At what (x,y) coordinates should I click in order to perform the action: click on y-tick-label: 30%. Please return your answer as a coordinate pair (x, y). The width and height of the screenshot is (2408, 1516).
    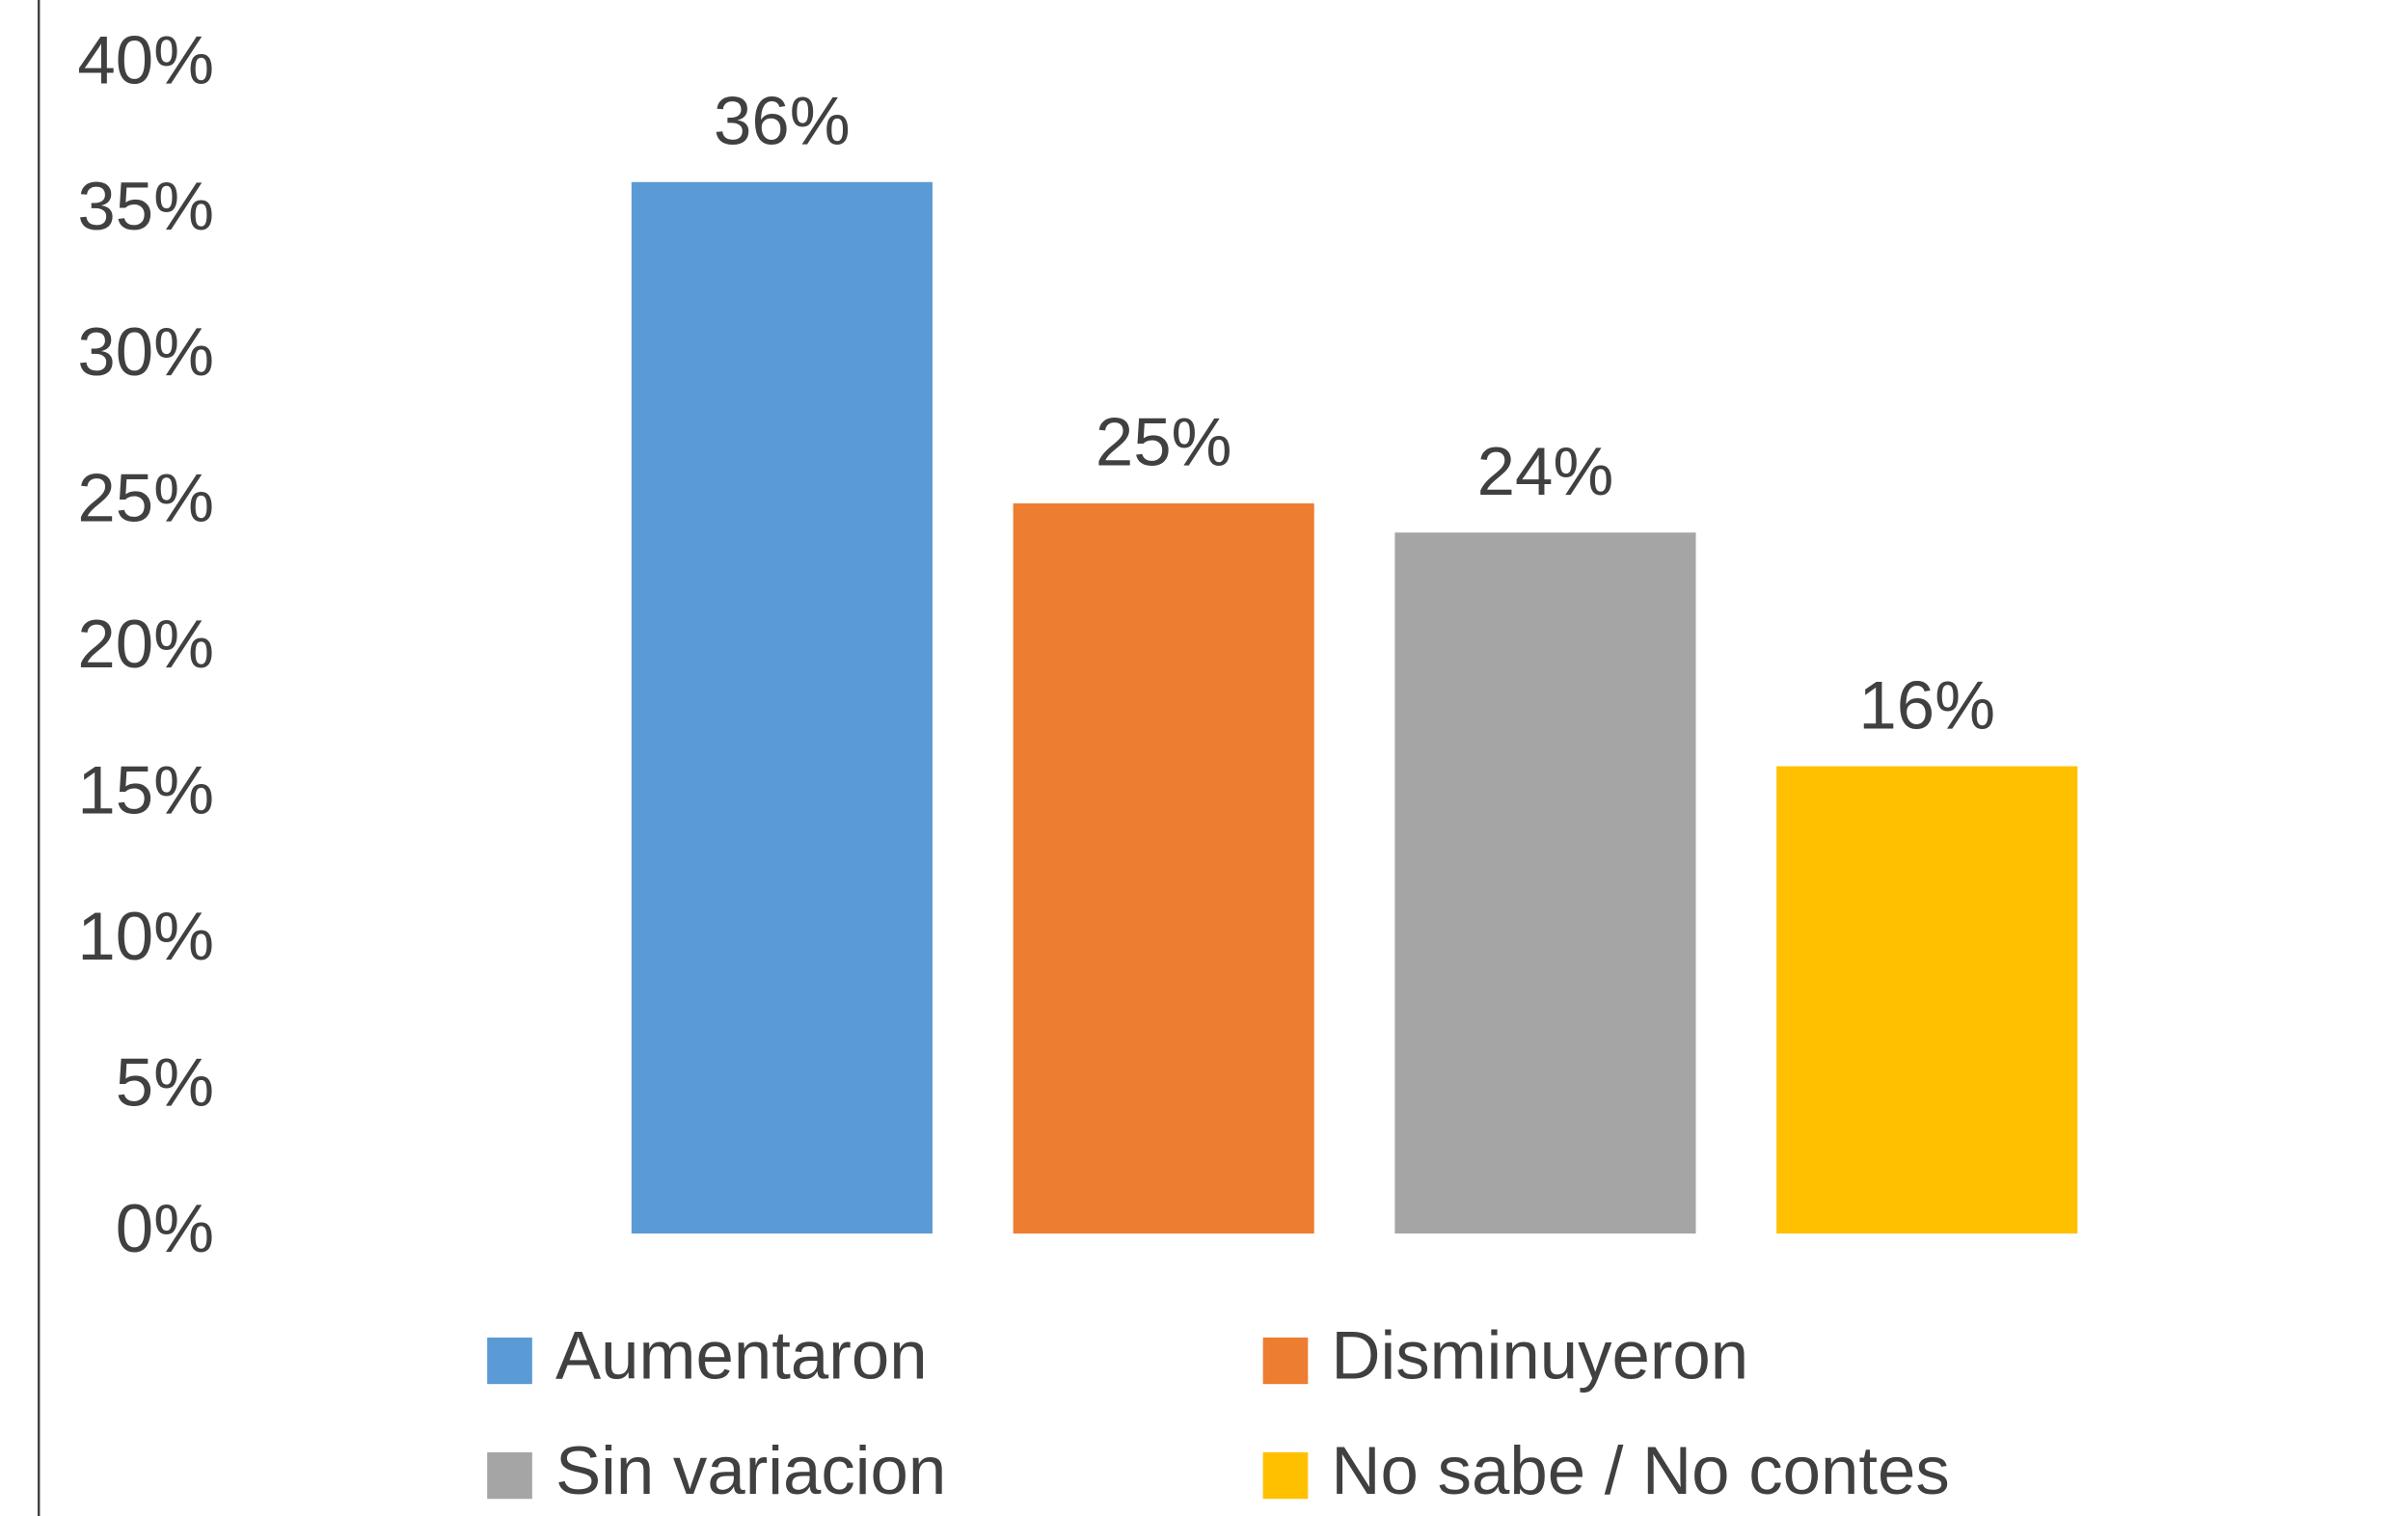
    Looking at the image, I should click on (146, 353).